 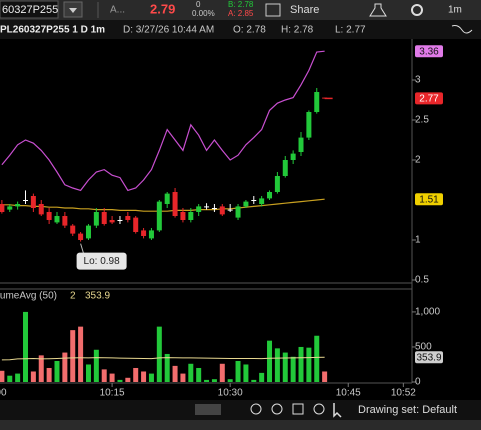 I want to click on zoom-in, so click(x=277, y=409).